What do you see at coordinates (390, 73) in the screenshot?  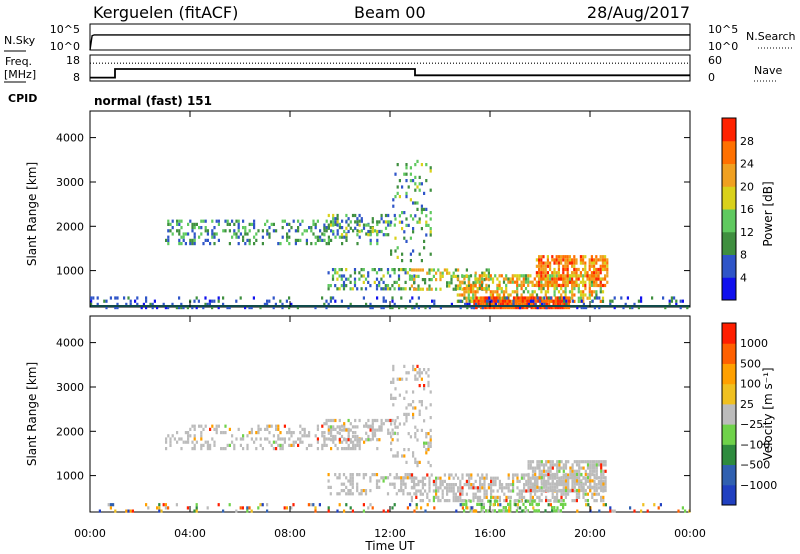 I see `freq-line` at bounding box center [390, 73].